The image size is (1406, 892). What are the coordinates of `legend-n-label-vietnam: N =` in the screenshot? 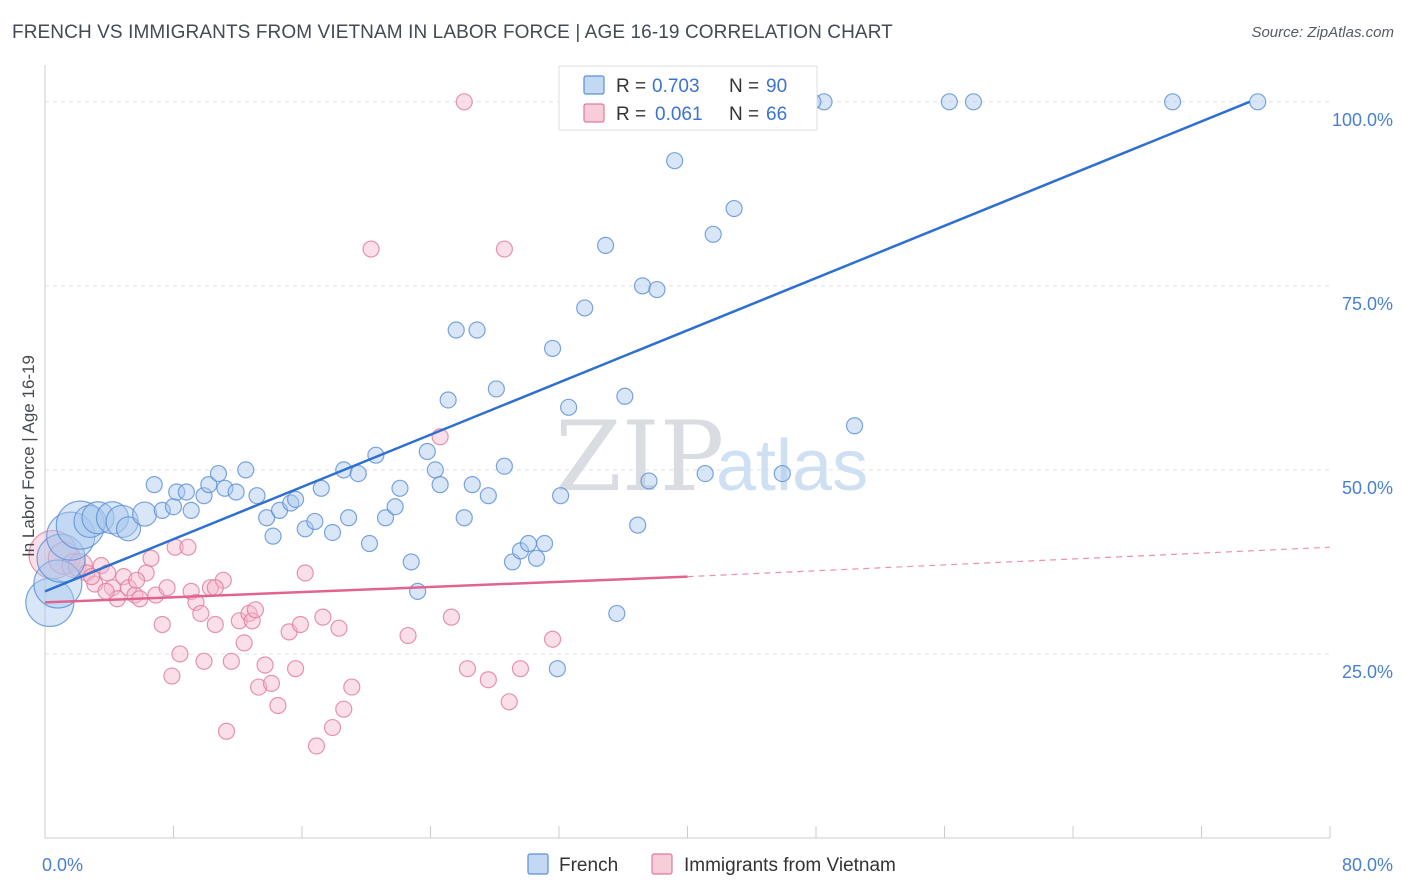 It's located at (744, 114).